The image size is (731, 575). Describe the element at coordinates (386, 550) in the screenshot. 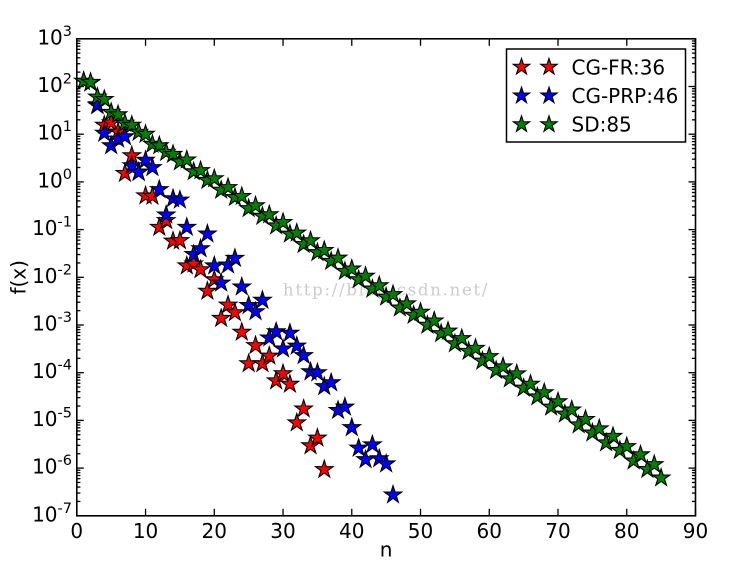

I see `x-axis-label: n` at that location.